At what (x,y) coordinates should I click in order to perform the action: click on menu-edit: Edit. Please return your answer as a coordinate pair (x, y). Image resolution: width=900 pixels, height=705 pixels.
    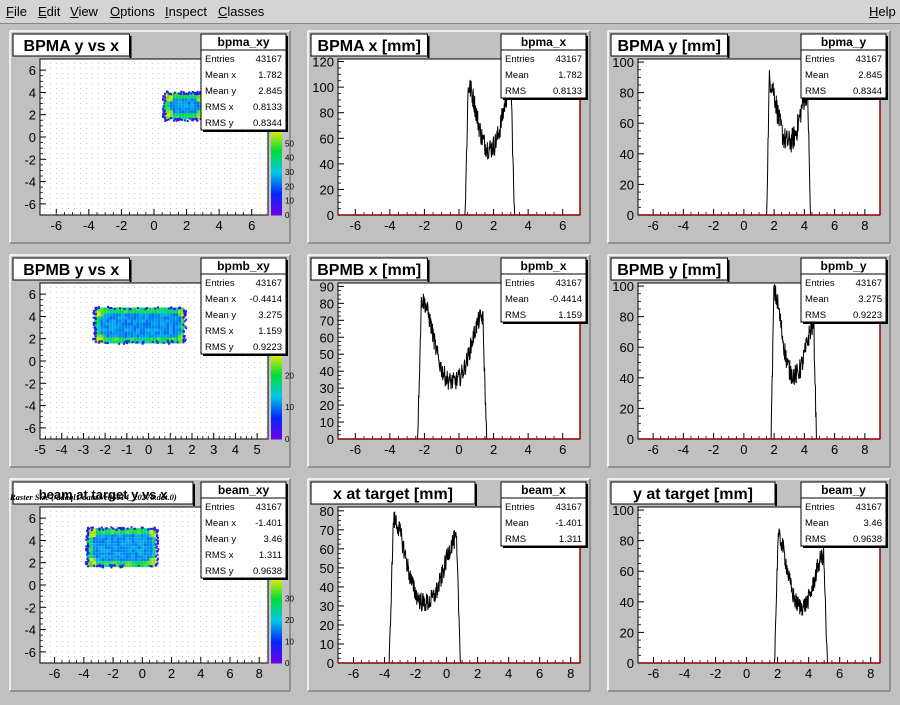
    Looking at the image, I should click on (49, 11).